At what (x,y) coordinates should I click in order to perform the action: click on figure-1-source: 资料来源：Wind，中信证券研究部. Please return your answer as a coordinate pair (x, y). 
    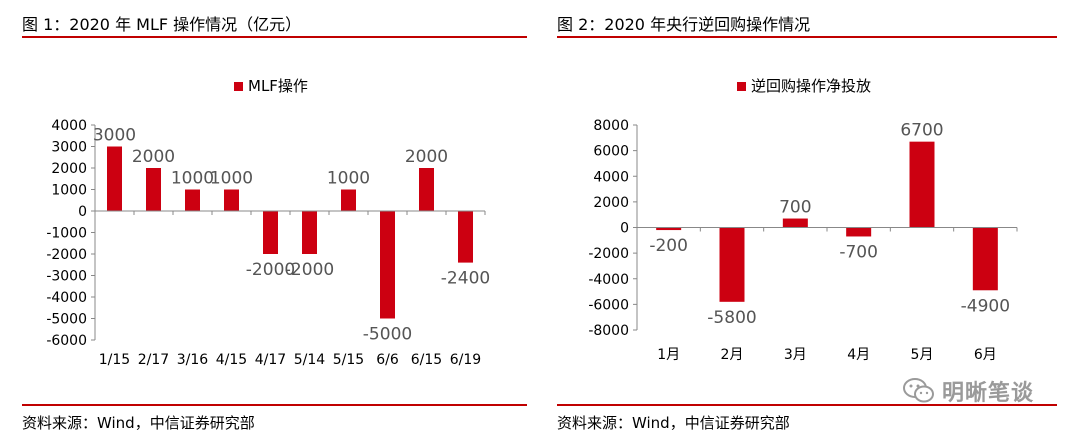
    Looking at the image, I should click on (138, 423).